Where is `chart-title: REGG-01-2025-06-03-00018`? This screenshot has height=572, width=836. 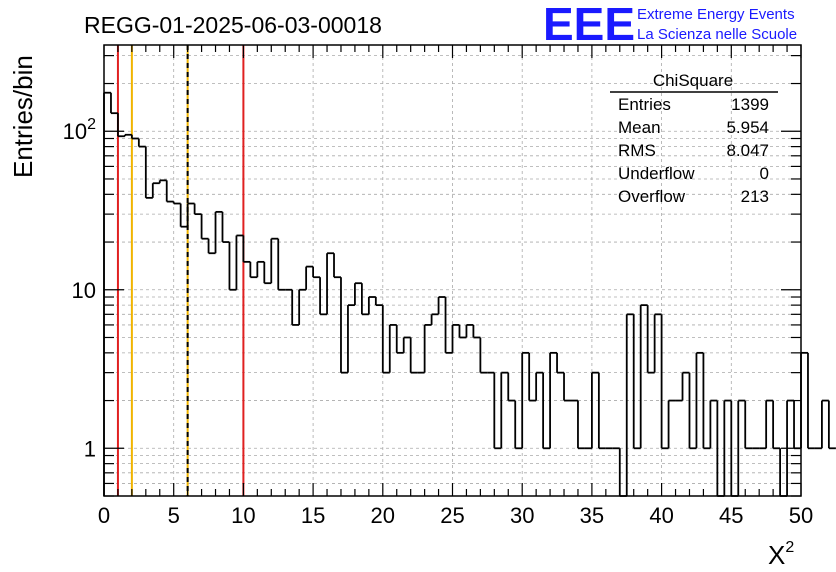 chart-title: REGG-01-2025-06-03-00018 is located at coordinates (233, 25).